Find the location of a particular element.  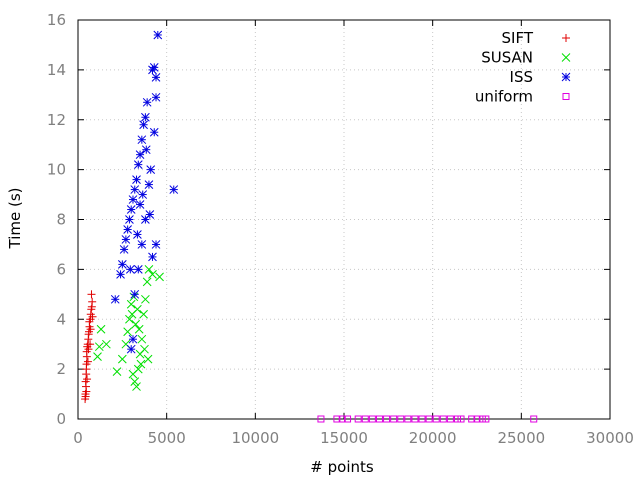

y-tick-label: 10 is located at coordinates (56, 170).